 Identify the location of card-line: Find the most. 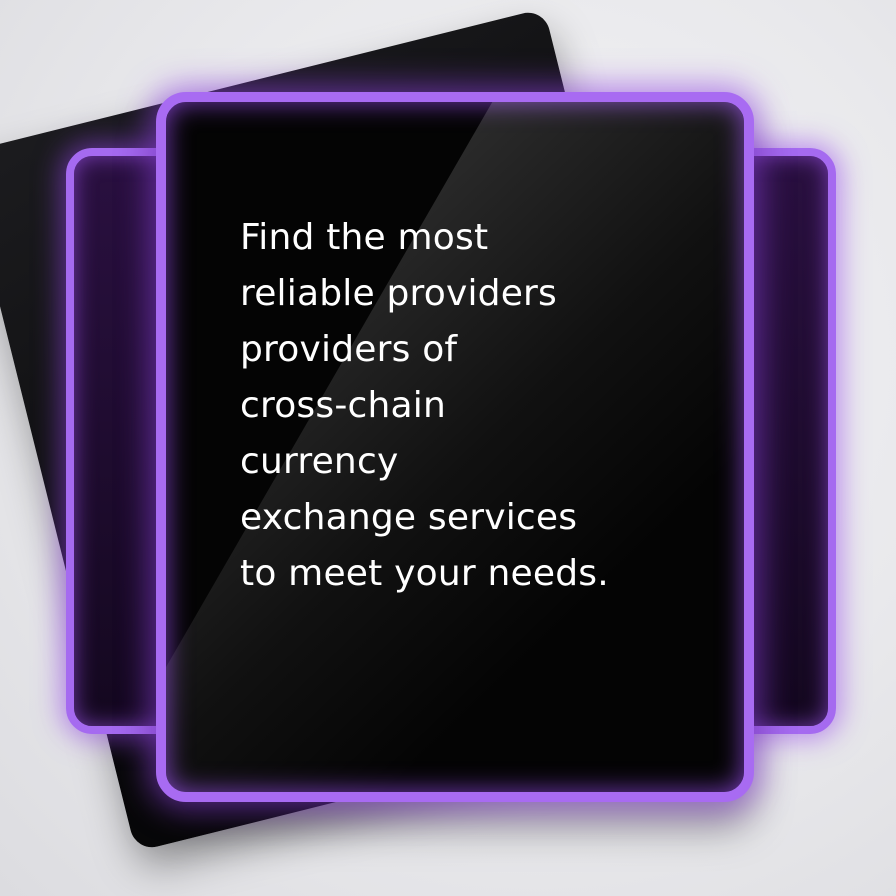
(364, 237).